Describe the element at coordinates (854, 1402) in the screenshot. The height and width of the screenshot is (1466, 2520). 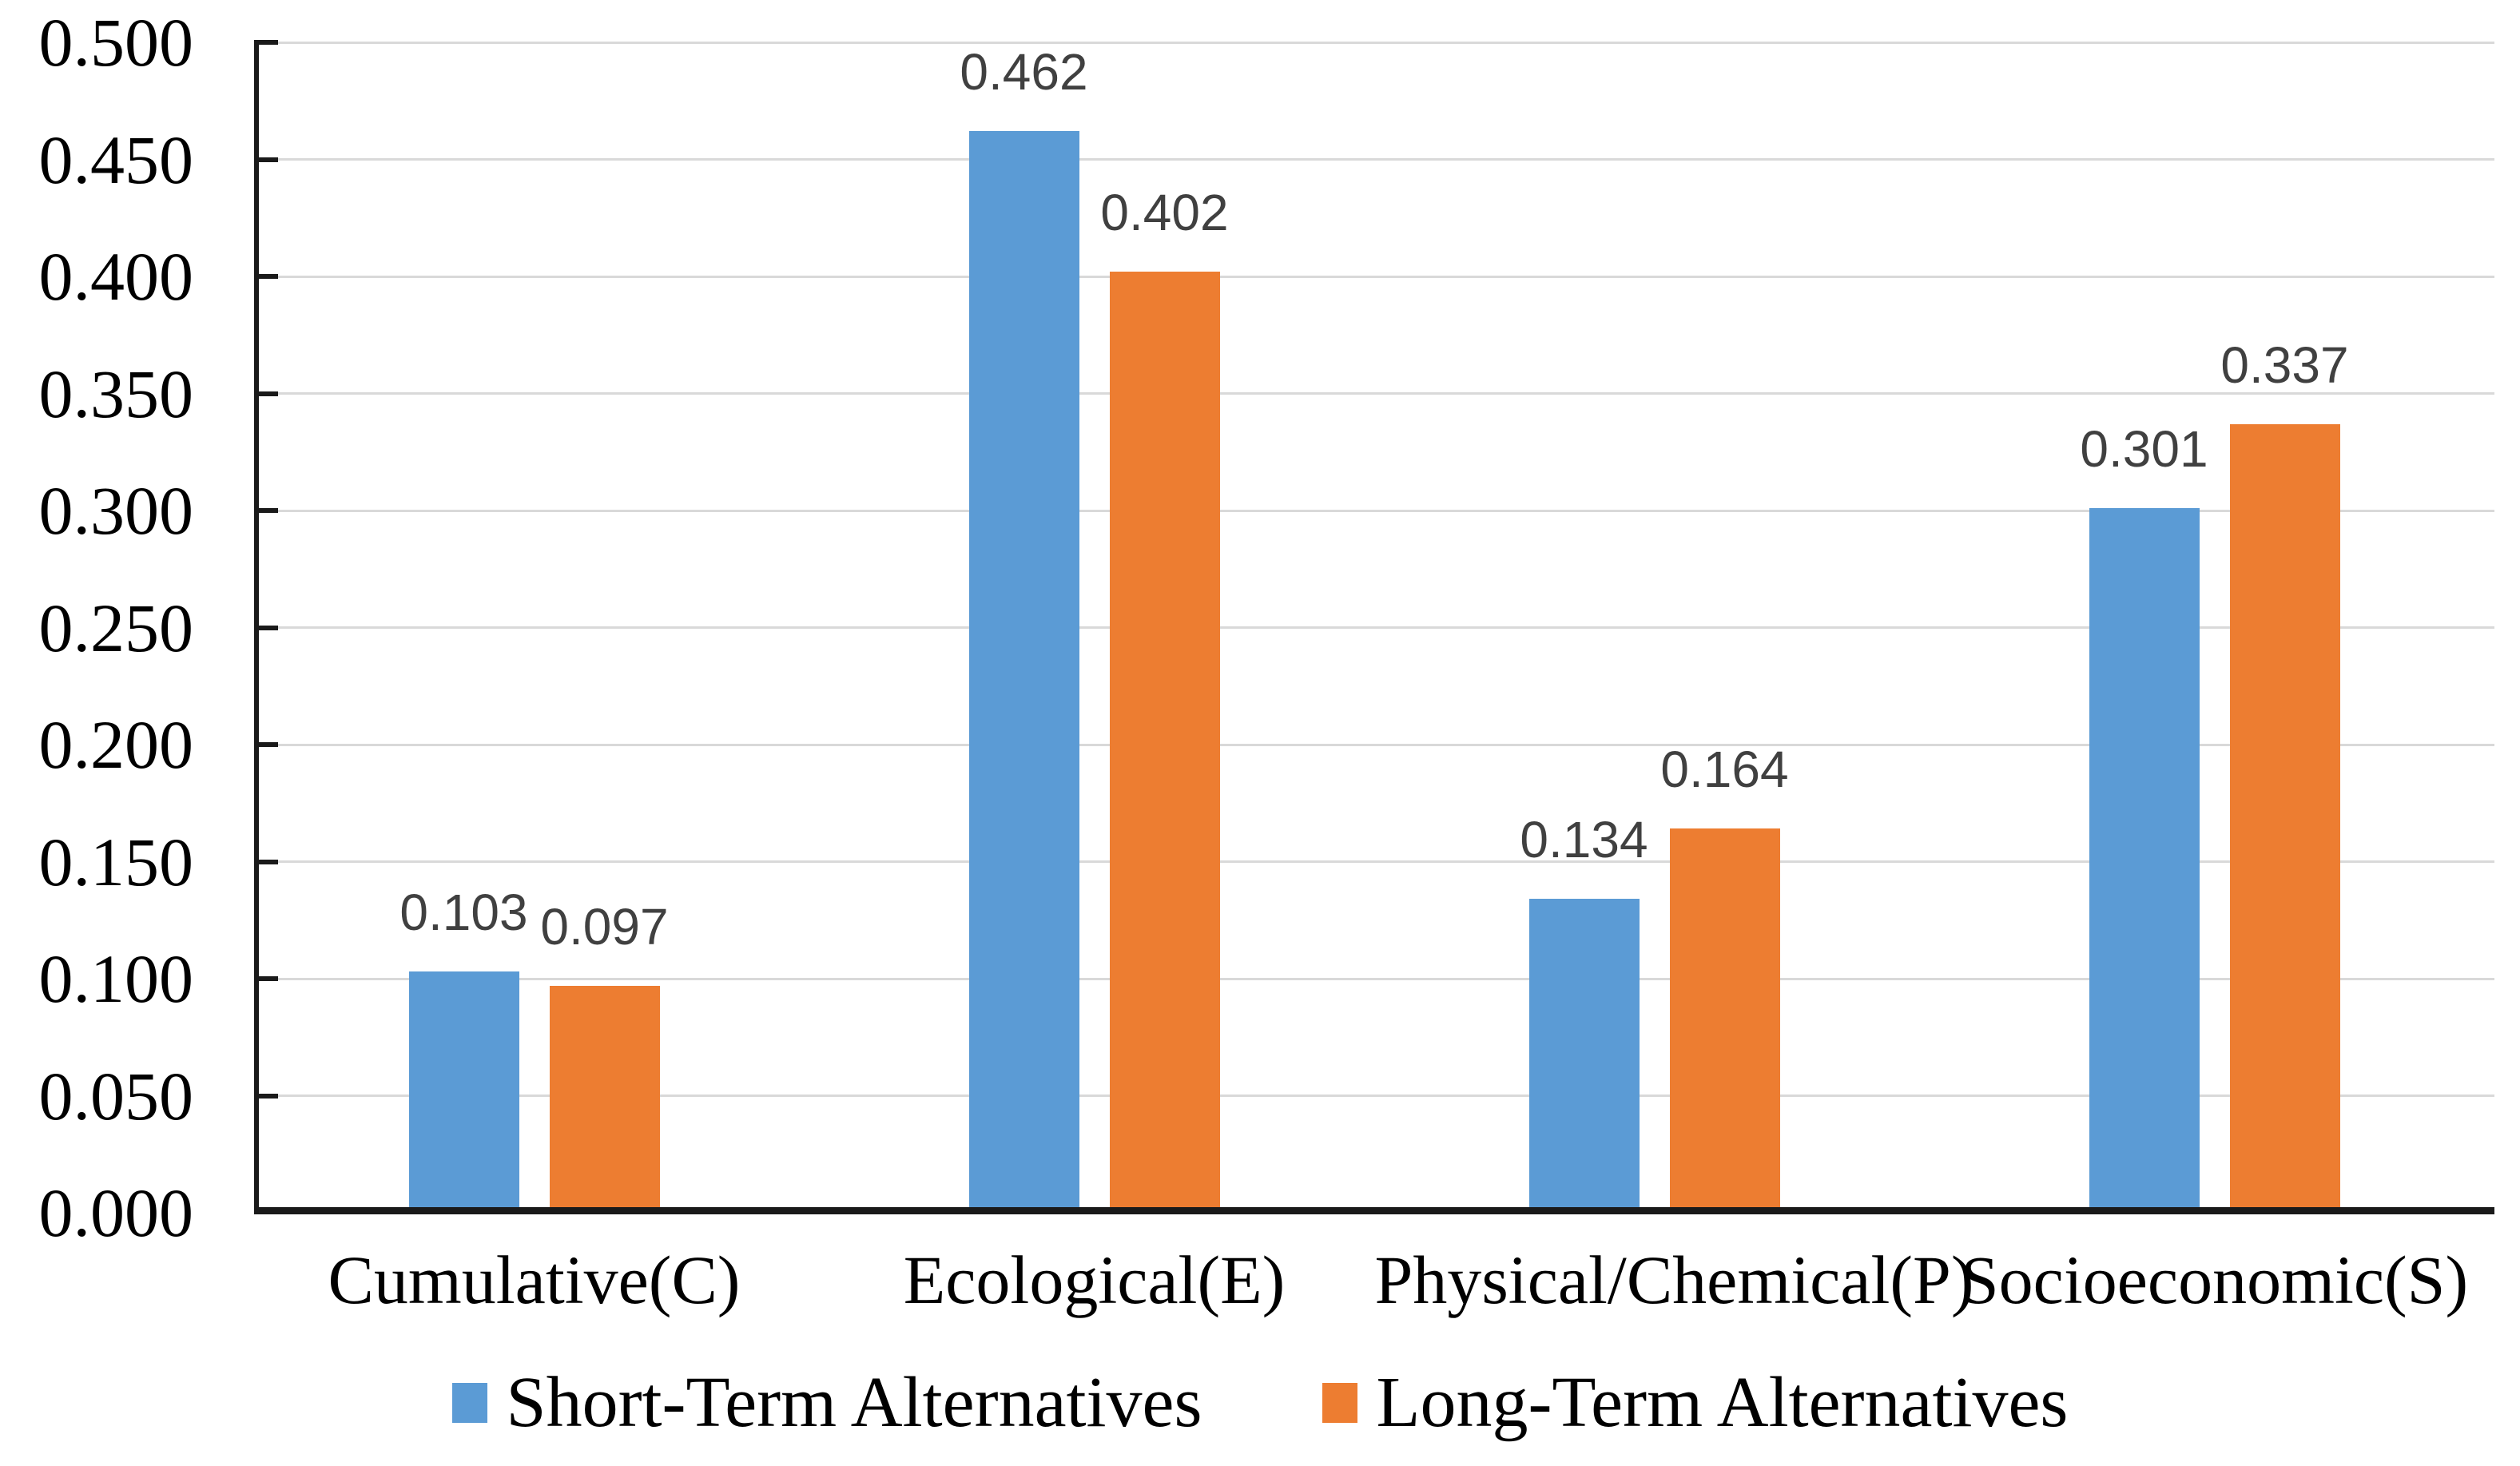
I see `legend-label: Short-Term Alternatives` at that location.